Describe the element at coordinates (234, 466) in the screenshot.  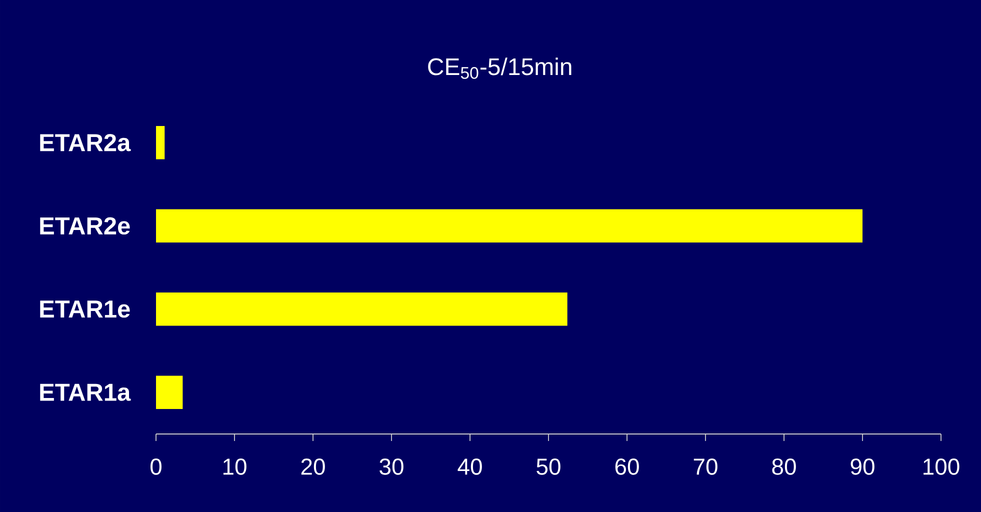
I see `x-tick-label: 10` at that location.